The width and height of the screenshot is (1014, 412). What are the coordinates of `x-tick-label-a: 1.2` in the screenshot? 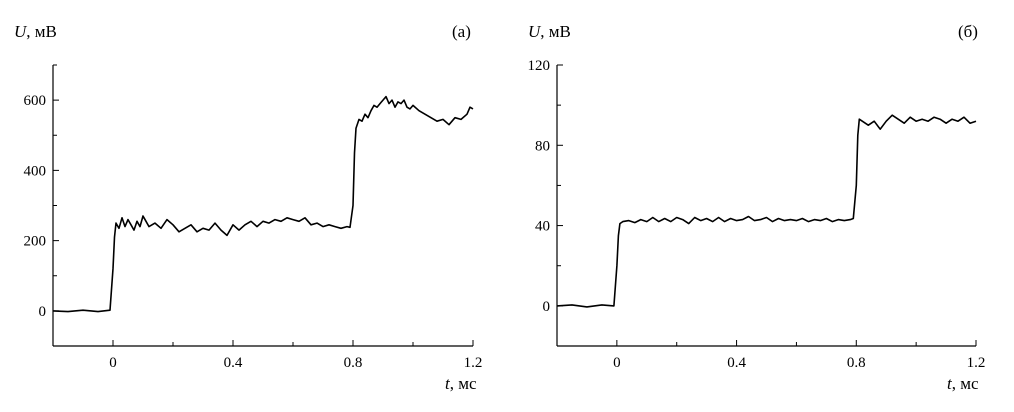 It's located at (473, 363).